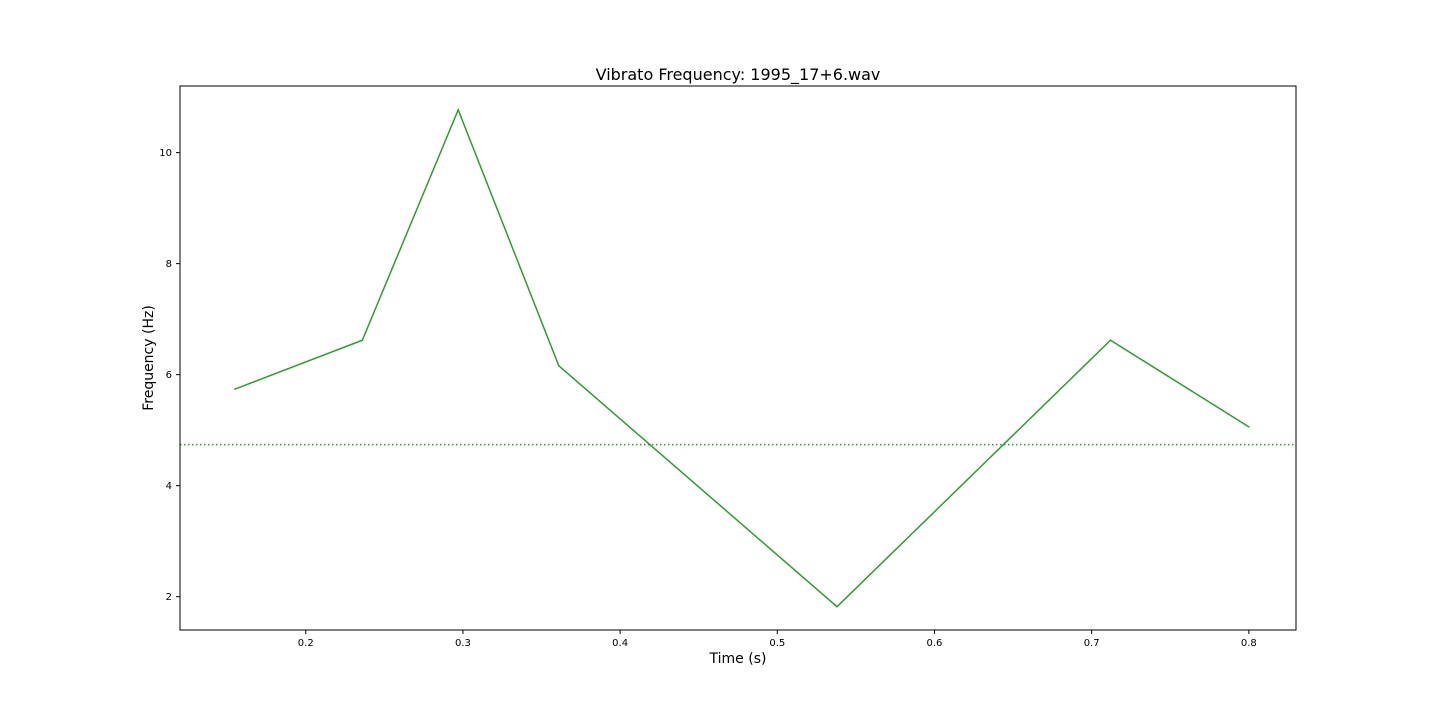 The width and height of the screenshot is (1440, 720). What do you see at coordinates (738, 659) in the screenshot?
I see `x-axis-label: Time (s)` at bounding box center [738, 659].